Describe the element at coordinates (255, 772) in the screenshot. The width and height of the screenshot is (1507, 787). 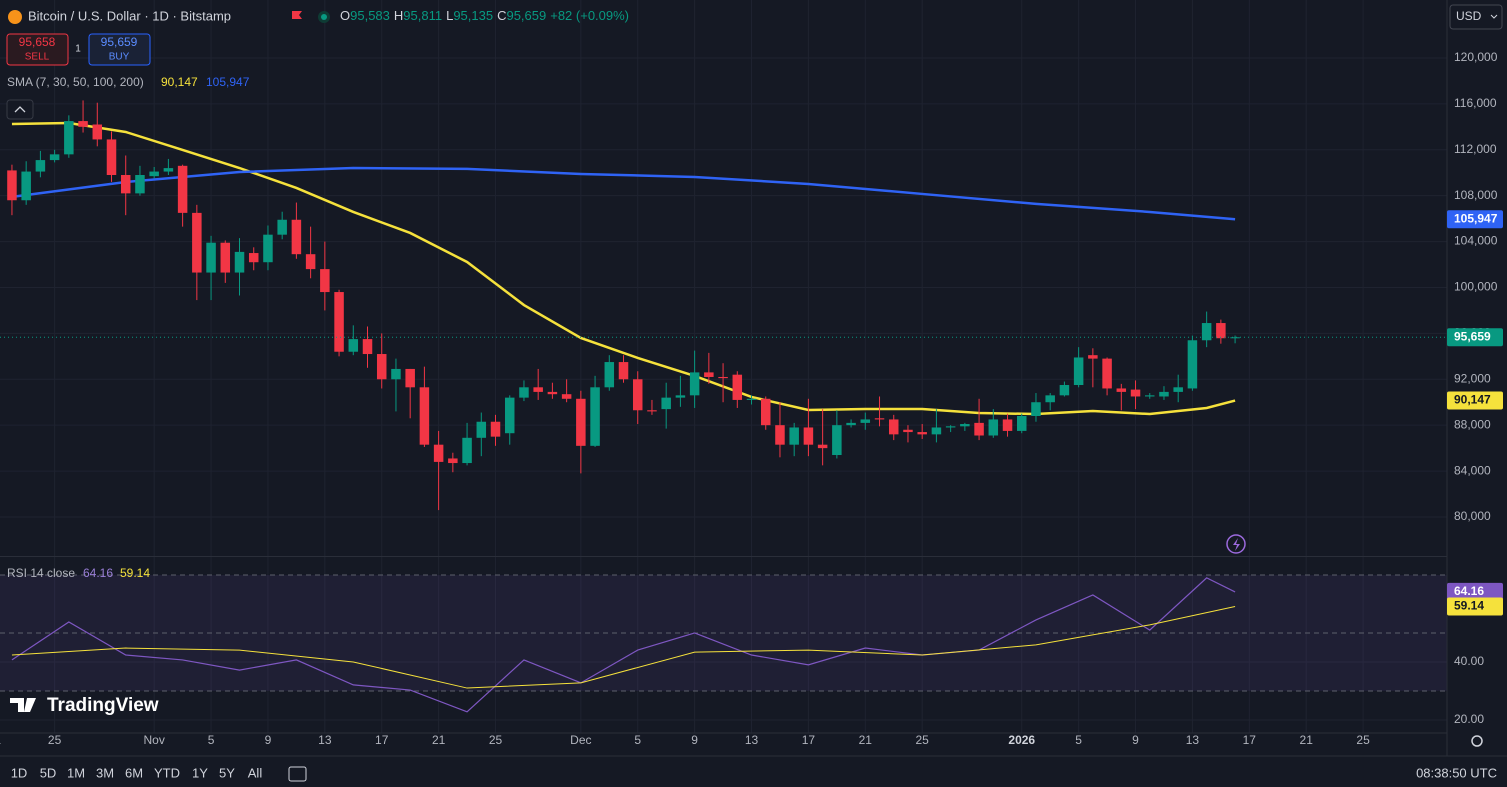
I see `range-button: All` at that location.